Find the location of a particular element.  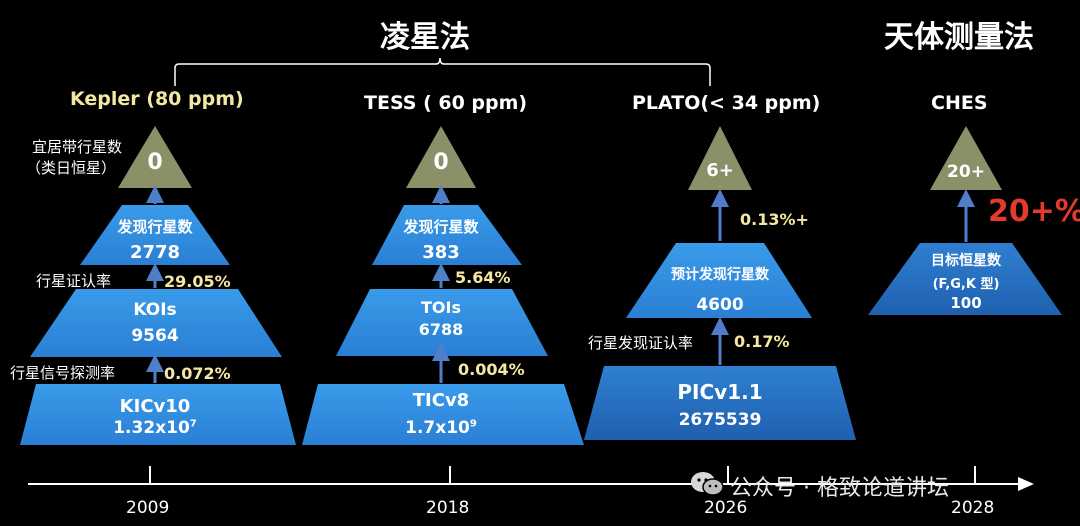

plato-hz-rate: 0.13%+ is located at coordinates (774, 219).